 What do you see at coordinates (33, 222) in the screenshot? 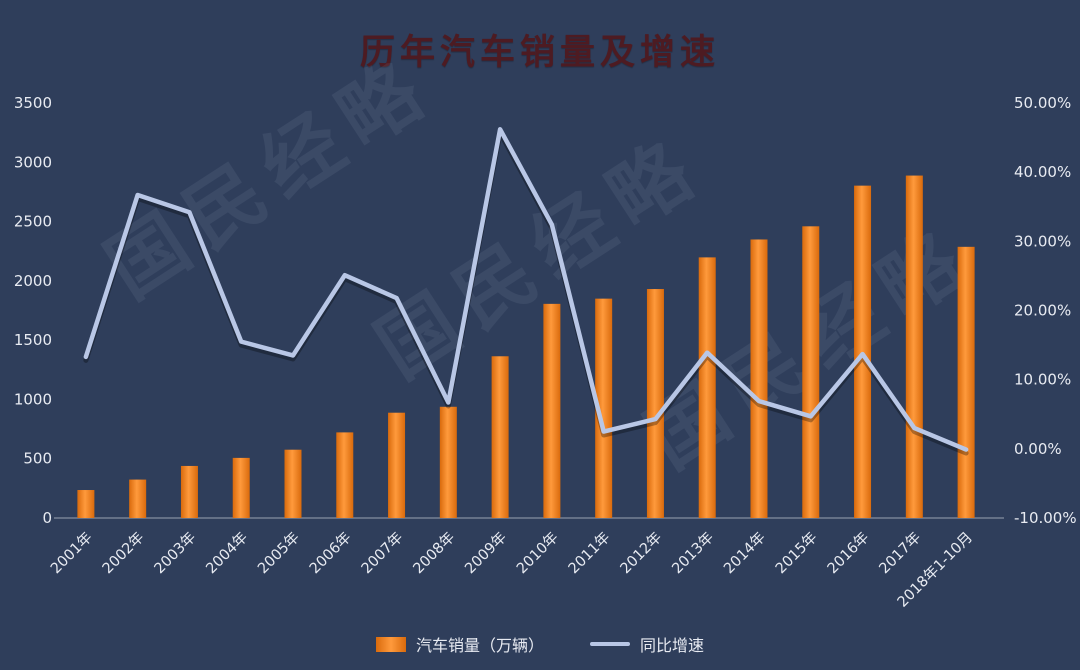
I see `left-axis-tick: 2500` at bounding box center [33, 222].